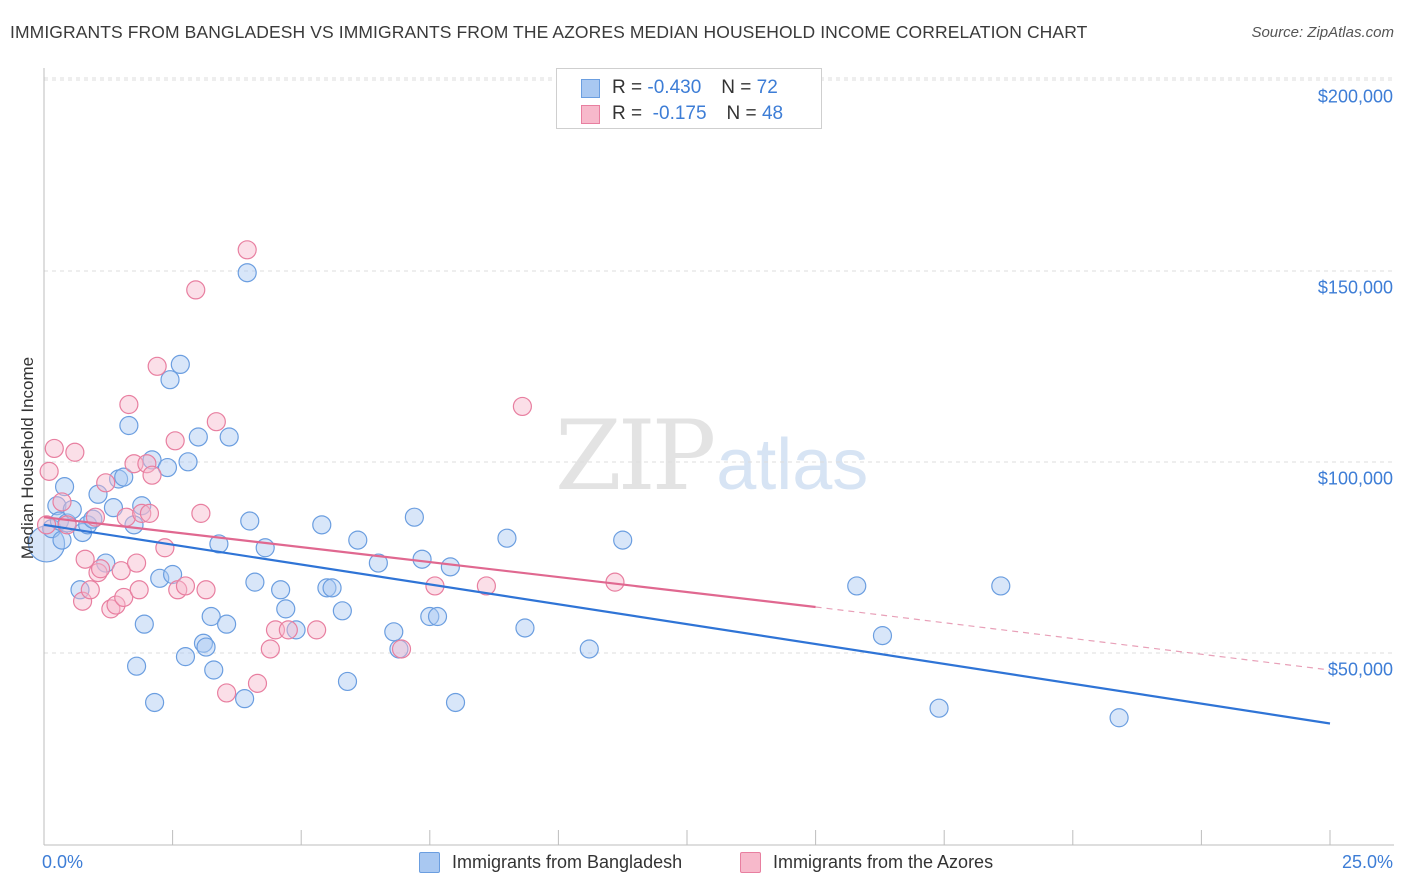  Describe the element at coordinates (1367, 862) in the screenshot. I see `x-tick-label-max: 25.0%` at that location.